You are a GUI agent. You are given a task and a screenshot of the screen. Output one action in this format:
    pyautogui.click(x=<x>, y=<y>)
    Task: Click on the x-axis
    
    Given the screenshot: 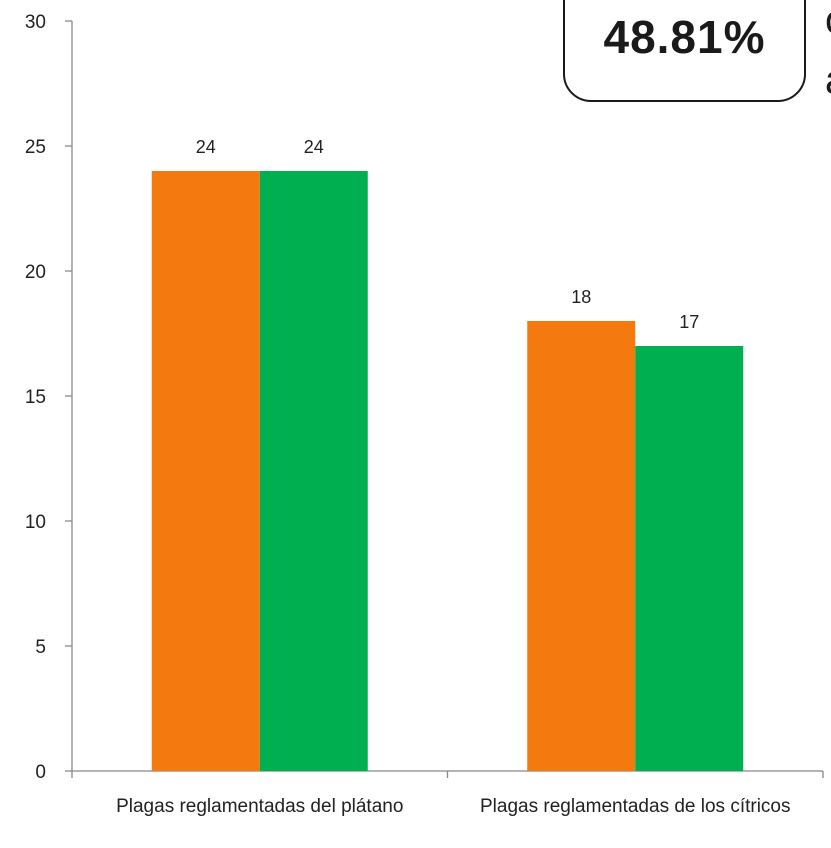 What is the action you would take?
    pyautogui.click(x=447, y=774)
    